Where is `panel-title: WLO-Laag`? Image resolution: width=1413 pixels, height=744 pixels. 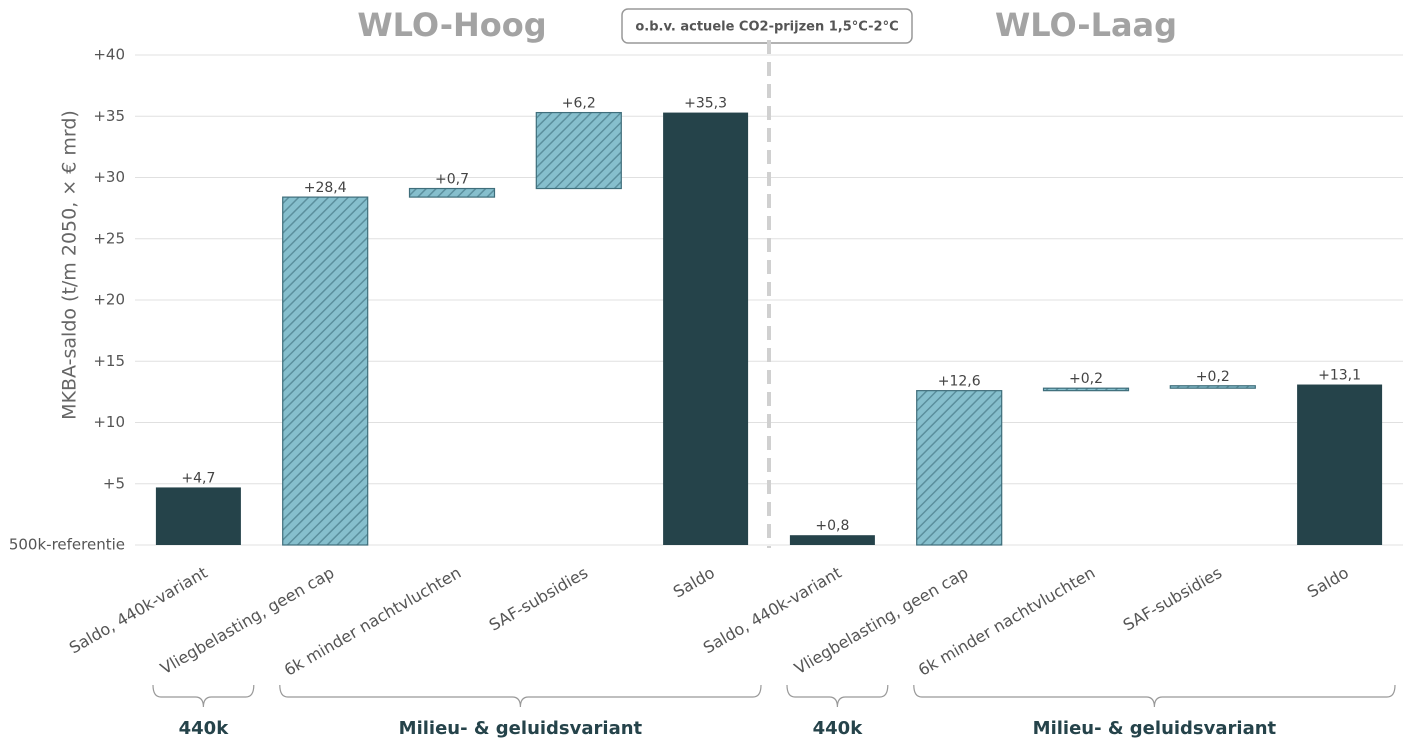 panel-title: WLO-Laag is located at coordinates (1086, 25).